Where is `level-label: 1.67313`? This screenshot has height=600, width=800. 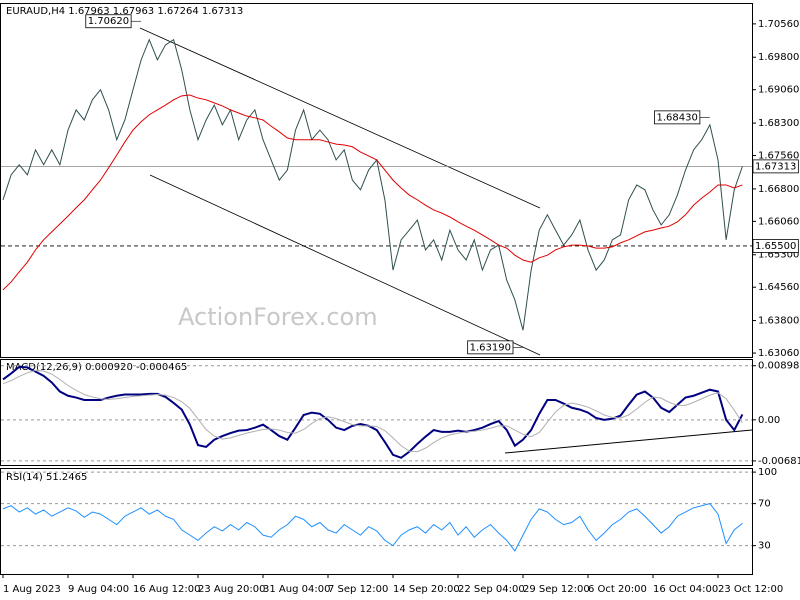 level-label: 1.67313 is located at coordinates (775, 166).